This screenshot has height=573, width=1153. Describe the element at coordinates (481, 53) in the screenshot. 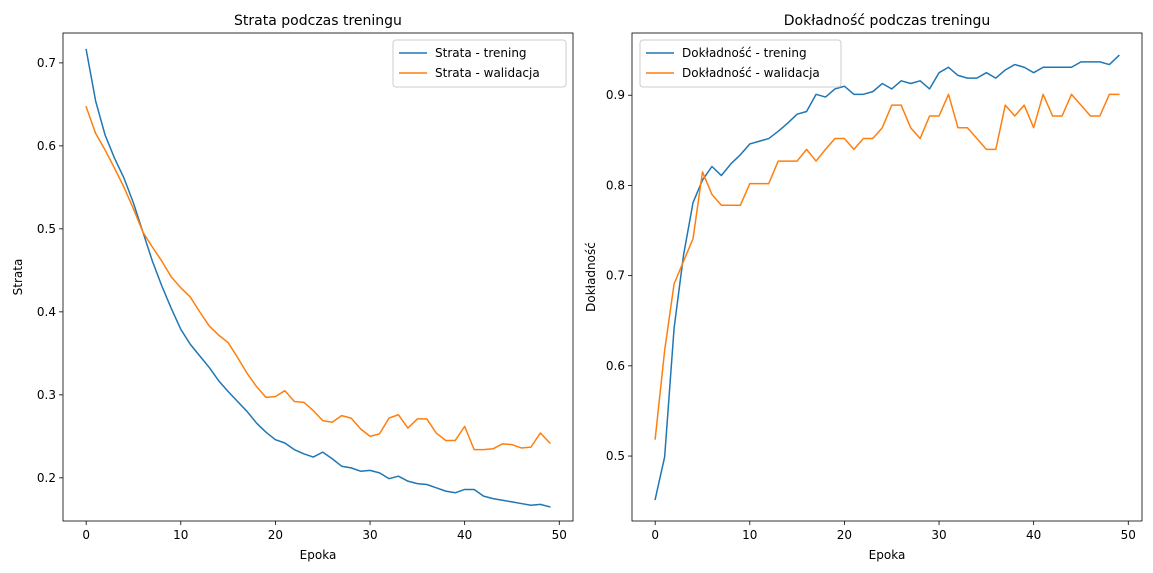

I see `legend-label: Strata - trening` at that location.